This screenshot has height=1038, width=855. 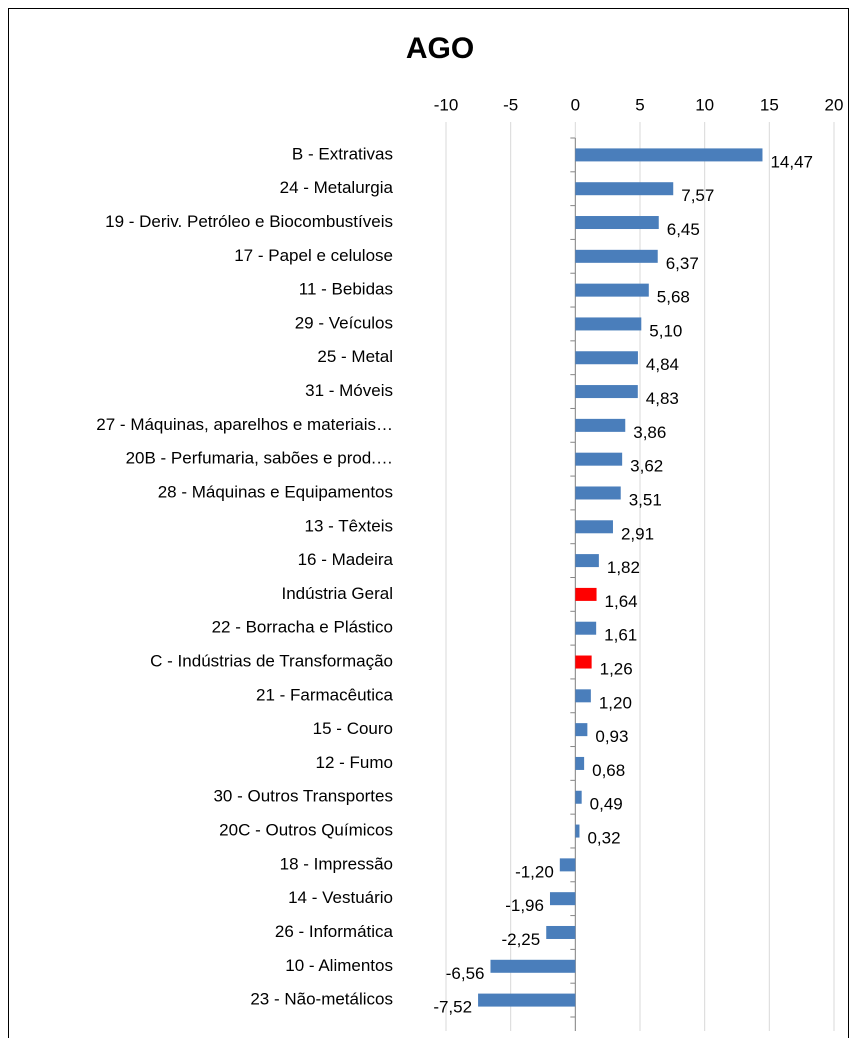 I want to click on y-tick-label: 29 - Veículos, so click(x=344, y=322).